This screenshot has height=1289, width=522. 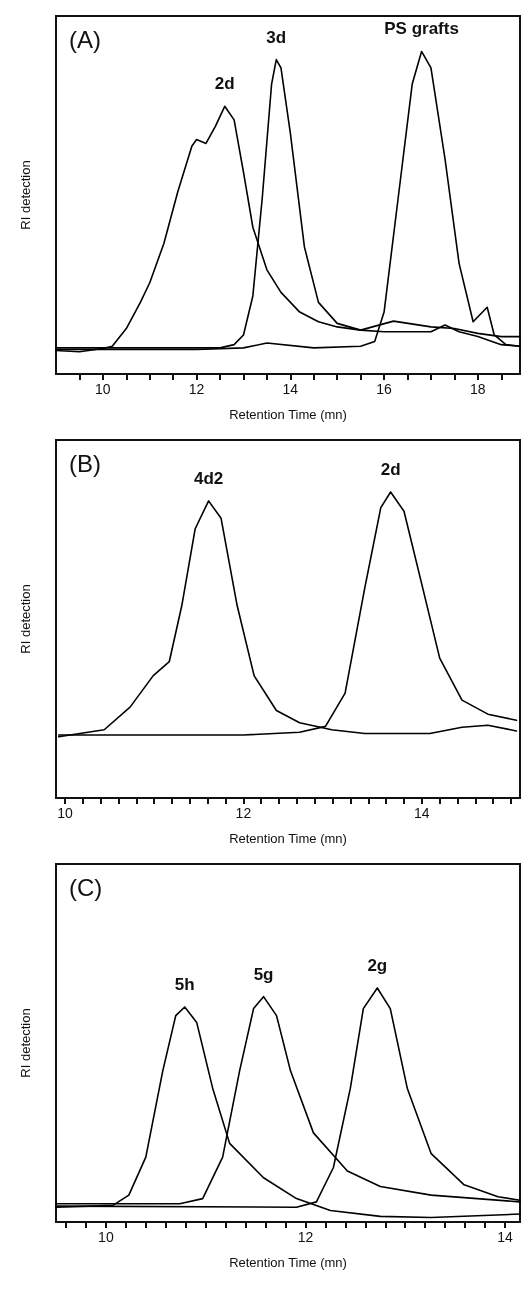 What do you see at coordinates (184, 984) in the screenshot?
I see `series-label: 5h` at bounding box center [184, 984].